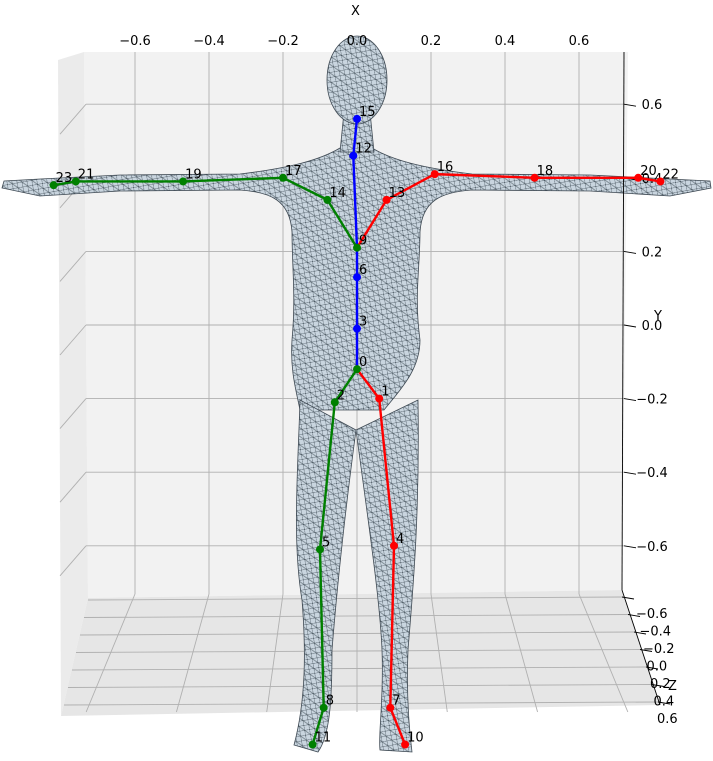 Image resolution: width=713 pixels, height=761 pixels. Describe the element at coordinates (545, 171) in the screenshot. I see `joint-label-18: 18` at that location.